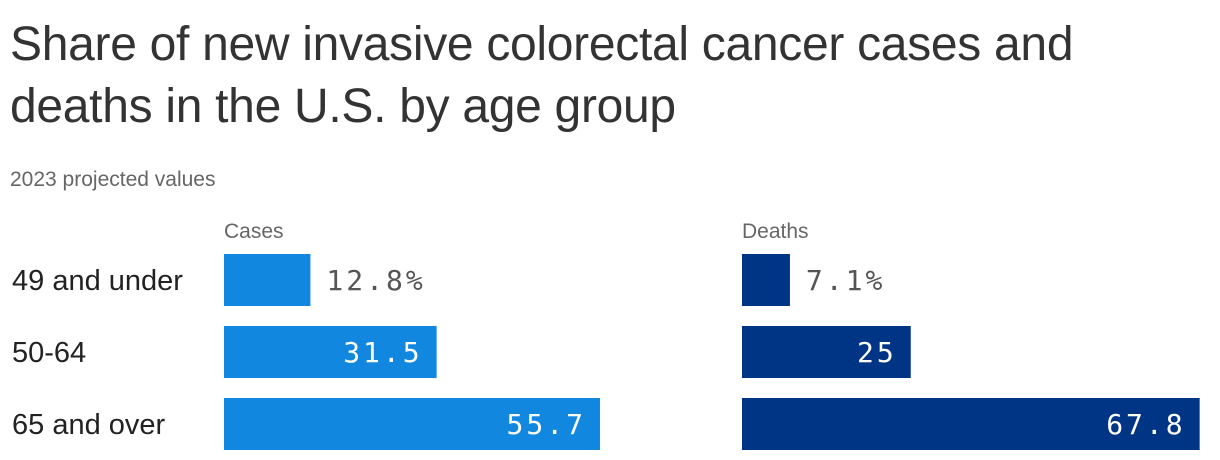  What do you see at coordinates (254, 231) in the screenshot?
I see `panel-title-cases: Cases` at bounding box center [254, 231].